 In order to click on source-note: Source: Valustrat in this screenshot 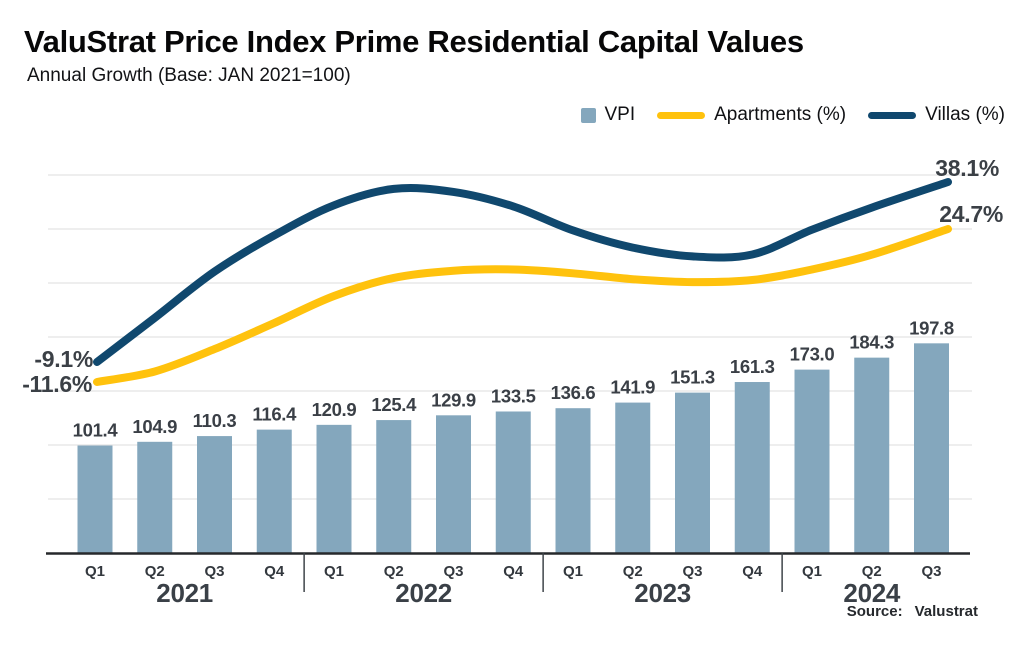, I will do `click(912, 611)`.